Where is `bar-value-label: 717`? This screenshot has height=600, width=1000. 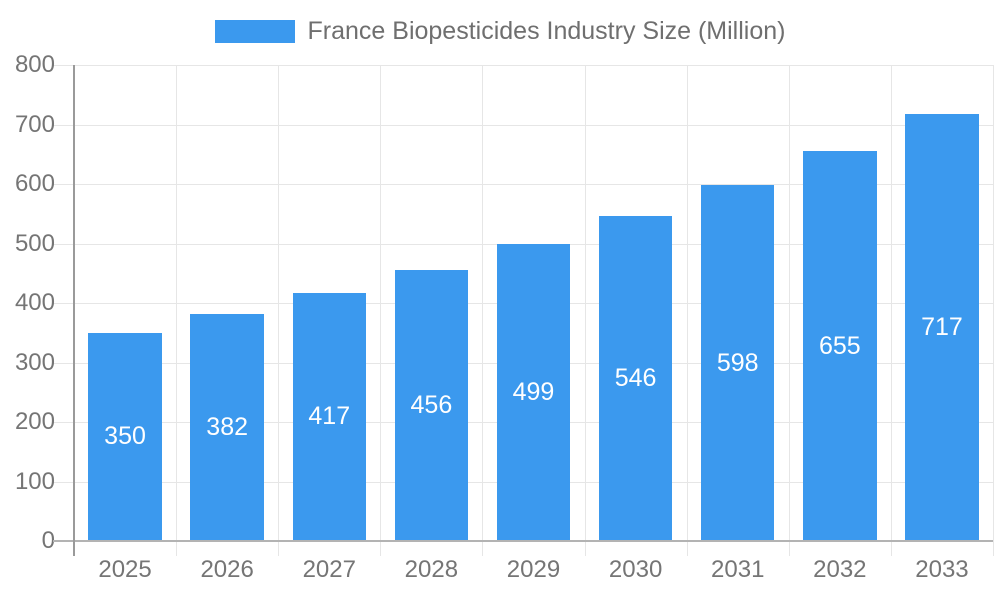
bar-value-label: 717 is located at coordinates (942, 327).